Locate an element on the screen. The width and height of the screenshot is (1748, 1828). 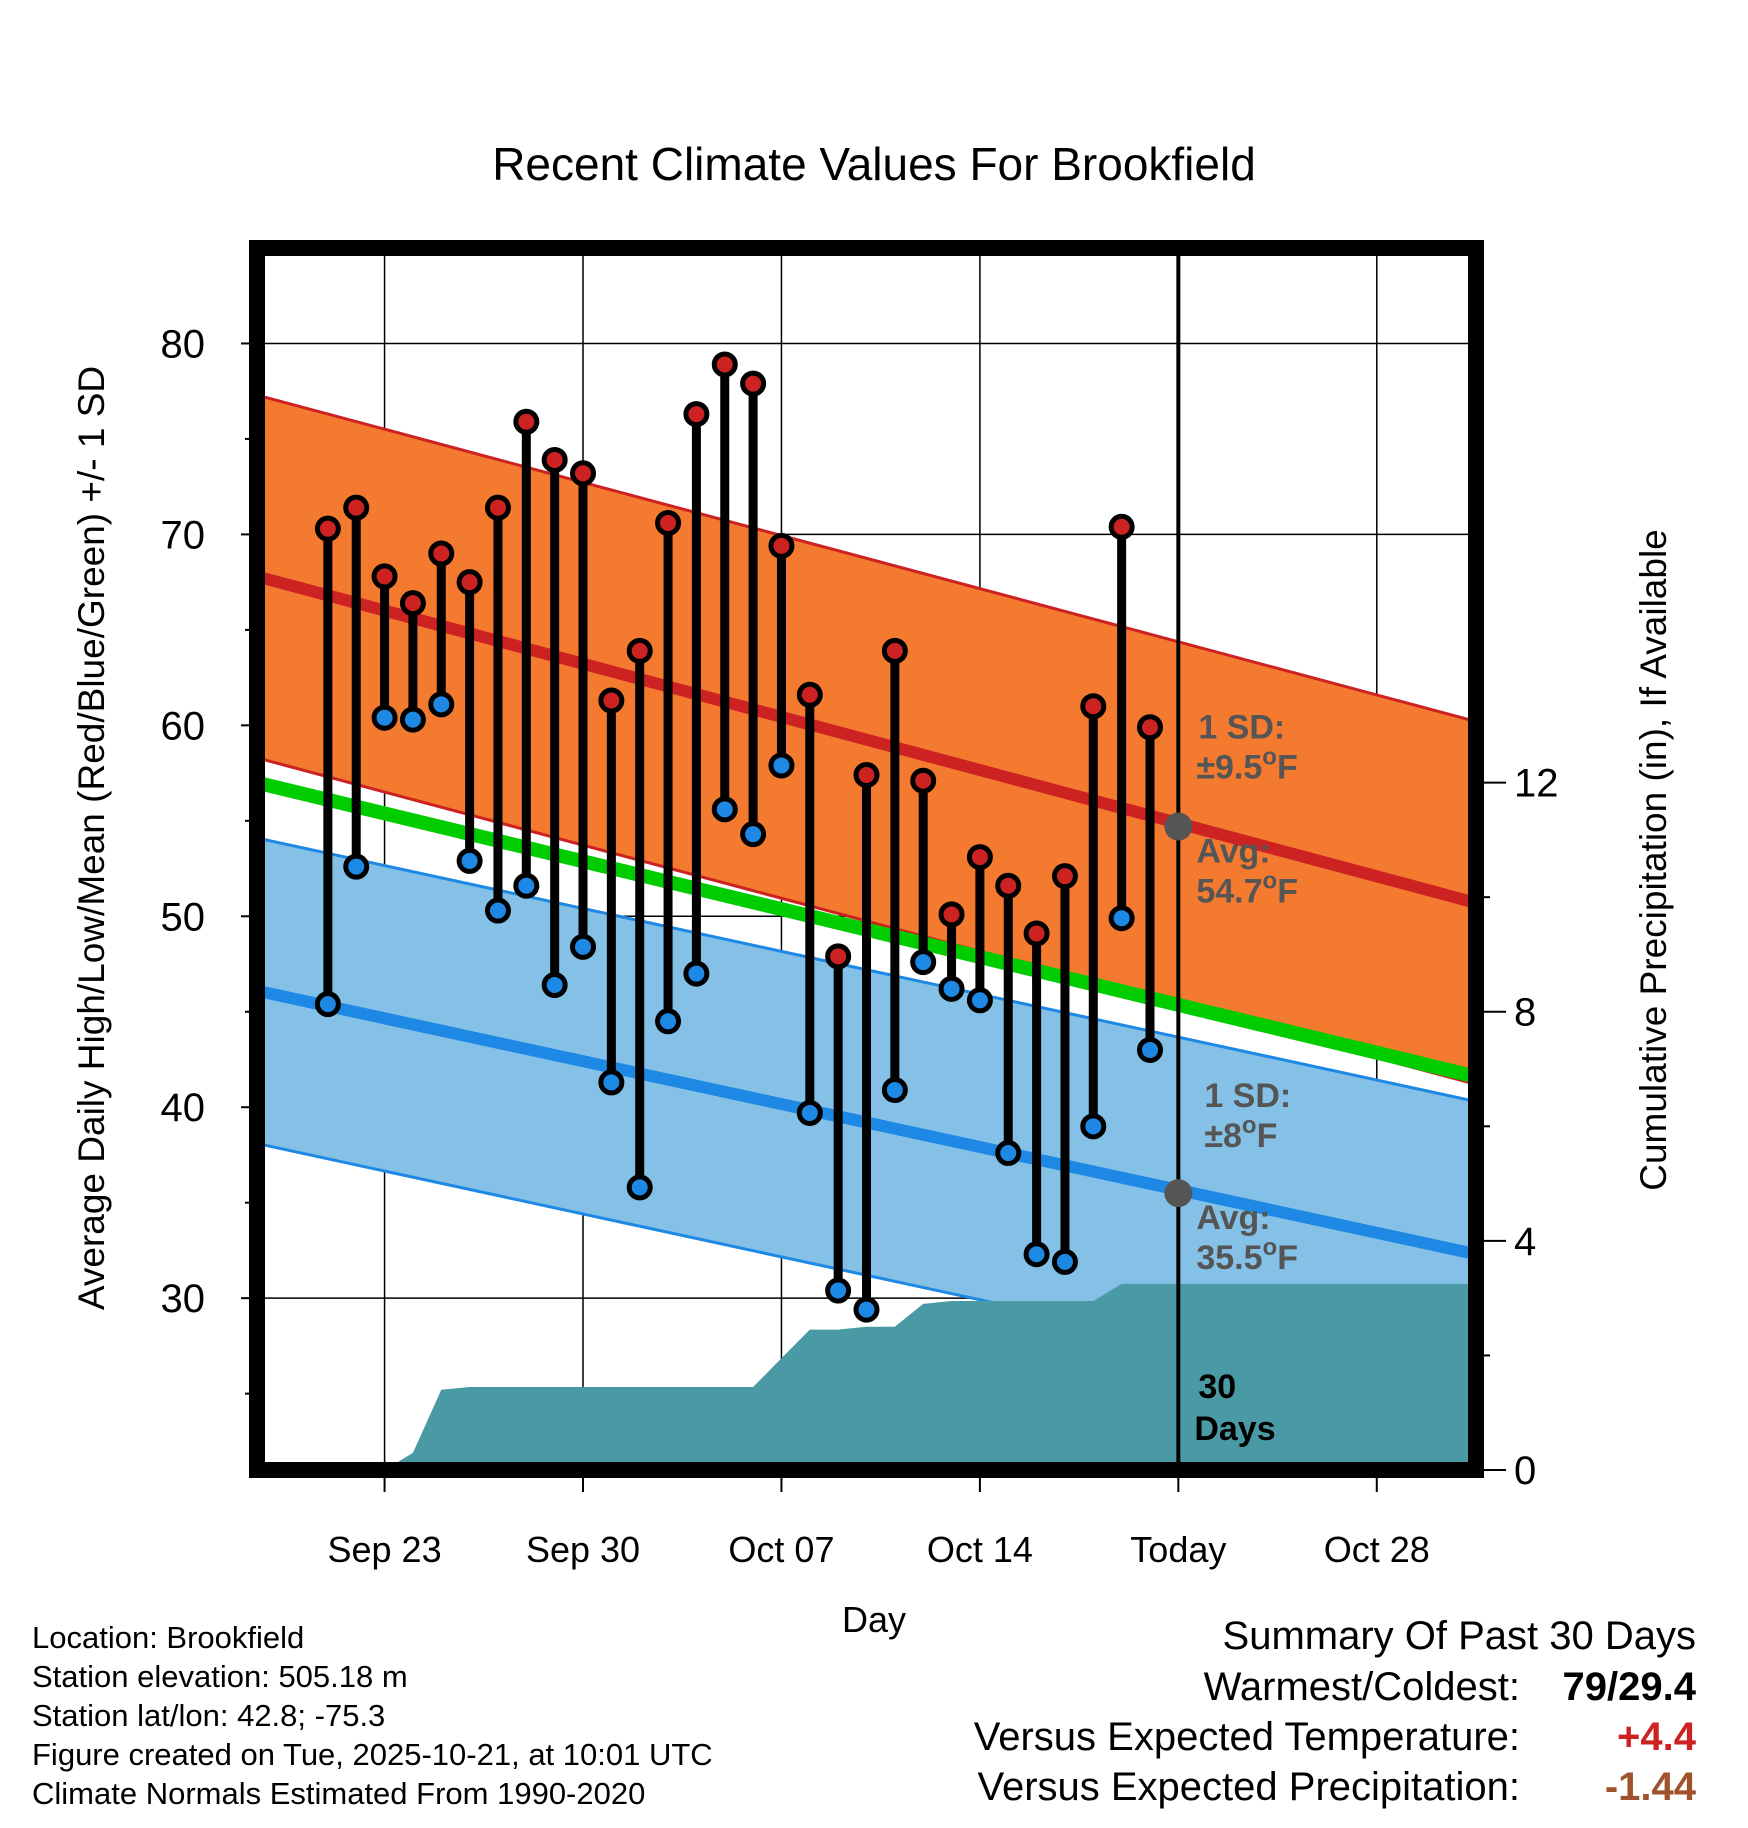
elevation-text: Station elevation: 505.18 m is located at coordinates (220, 1676).